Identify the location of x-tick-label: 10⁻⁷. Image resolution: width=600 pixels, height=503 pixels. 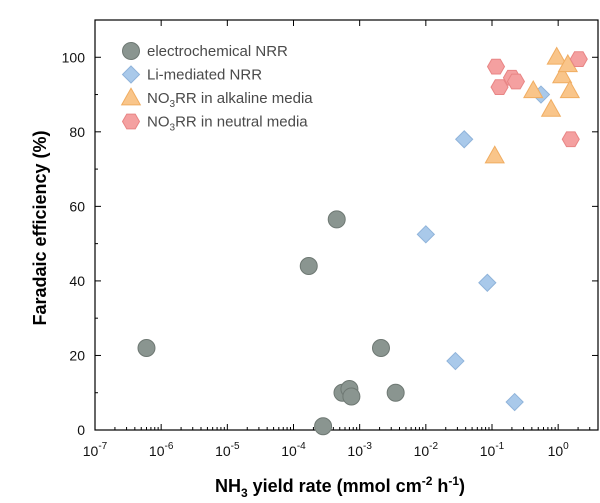
(95, 450).